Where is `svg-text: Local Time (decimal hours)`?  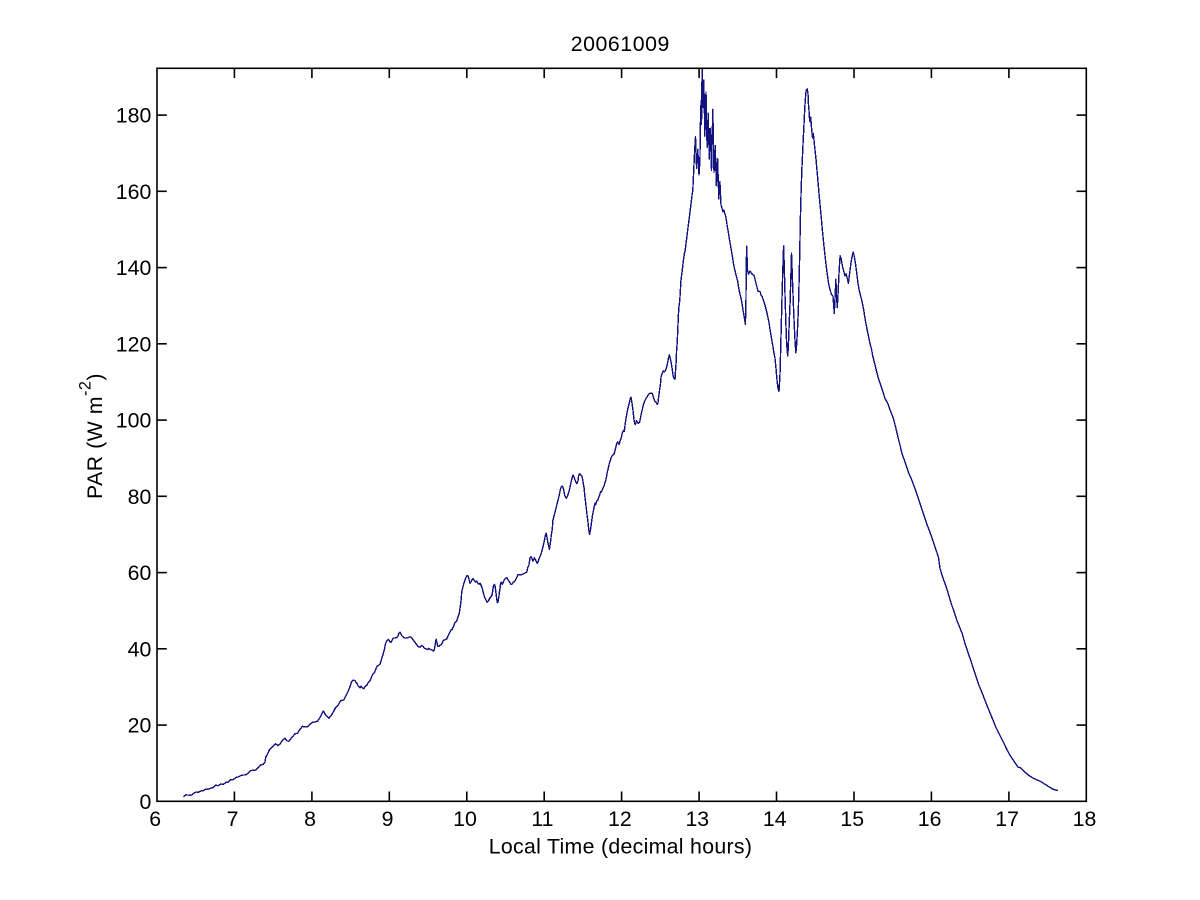
svg-text: Local Time (decimal hours) is located at coordinates (620, 846).